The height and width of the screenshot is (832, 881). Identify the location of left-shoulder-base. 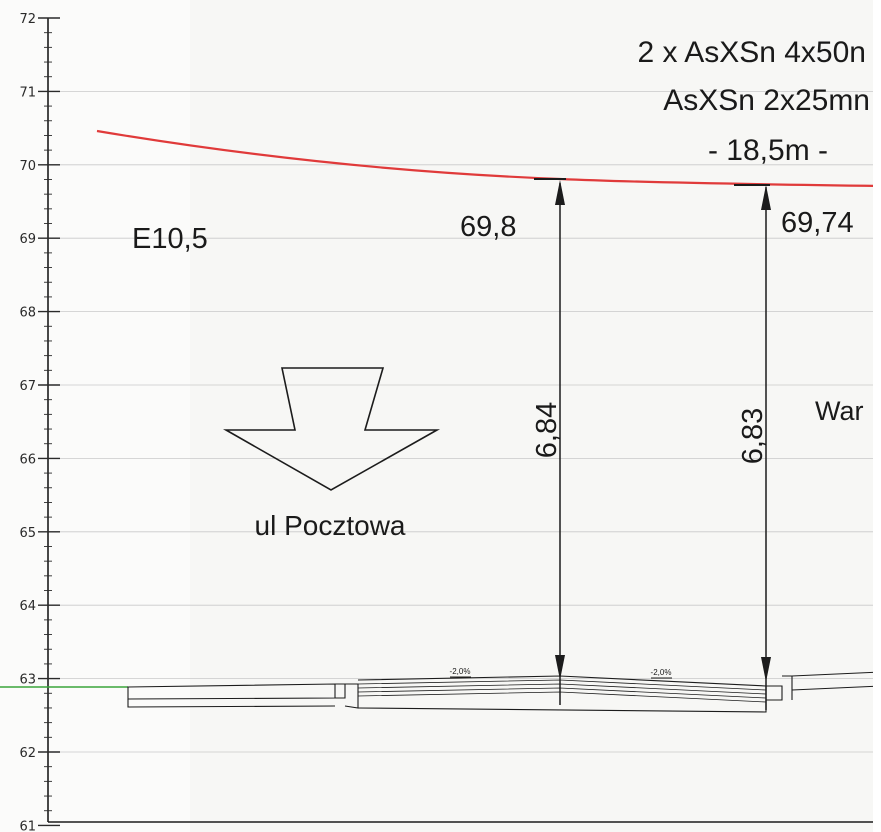
(231, 703).